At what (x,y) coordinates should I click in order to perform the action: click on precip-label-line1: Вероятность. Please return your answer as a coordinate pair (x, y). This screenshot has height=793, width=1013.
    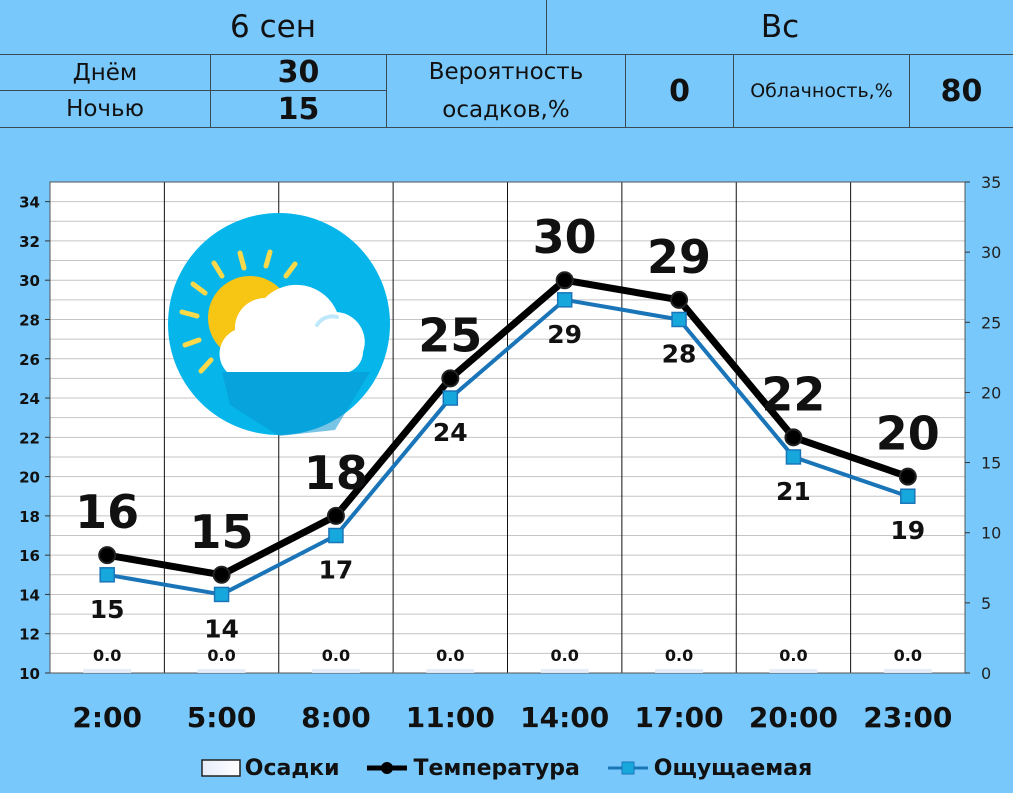
    Looking at the image, I should click on (506, 72).